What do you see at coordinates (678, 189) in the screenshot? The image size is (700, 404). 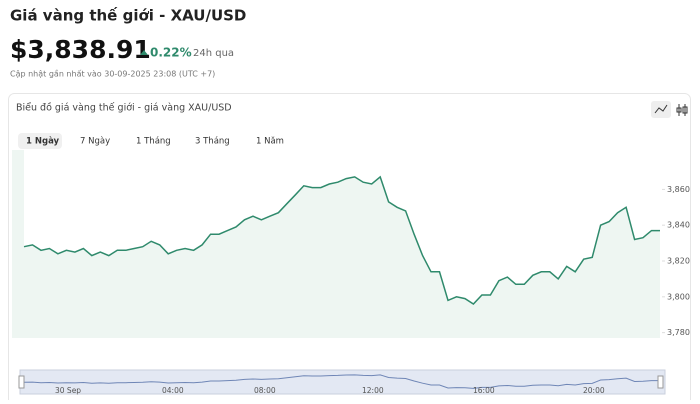 I see `y-tick-label: 3,860` at bounding box center [678, 189].